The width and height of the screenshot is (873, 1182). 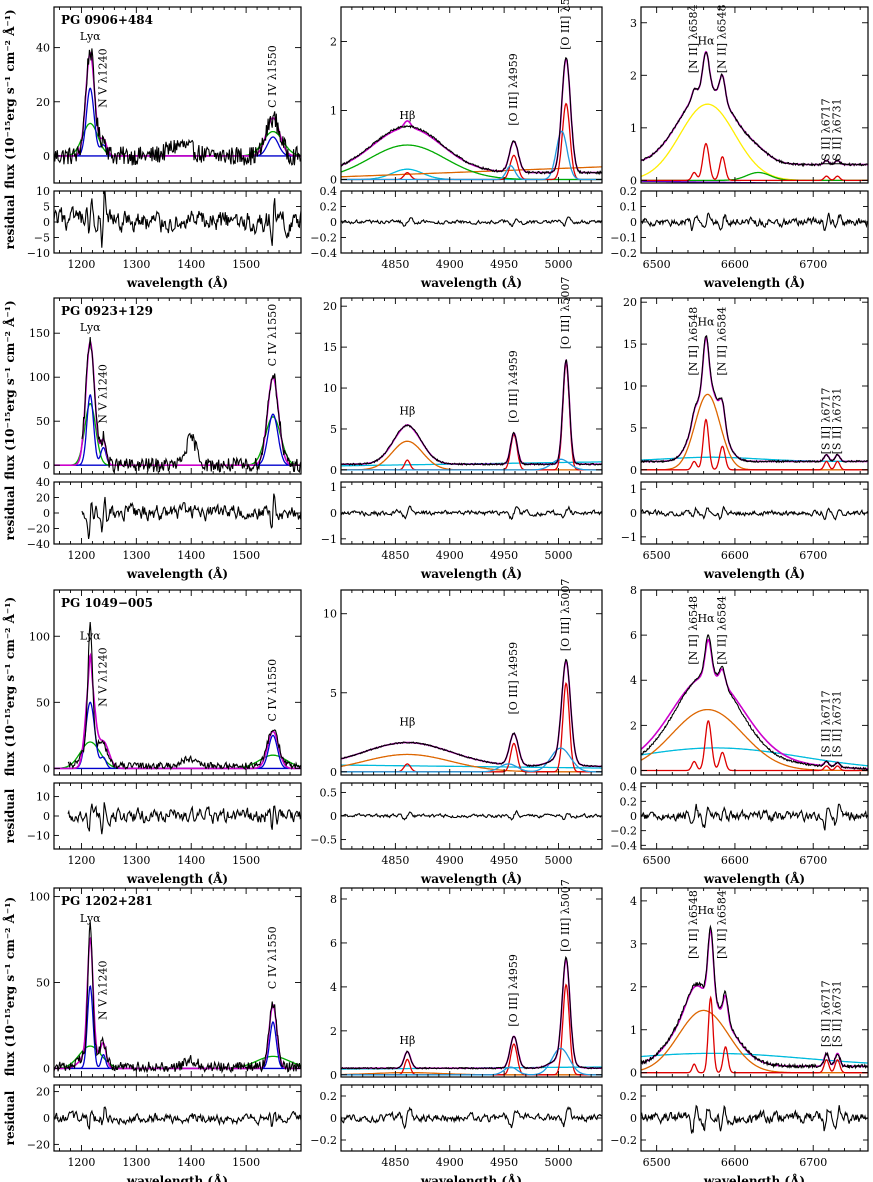 What do you see at coordinates (559, 555) in the screenshot?
I see `x-tick-label: 5000` at bounding box center [559, 555].